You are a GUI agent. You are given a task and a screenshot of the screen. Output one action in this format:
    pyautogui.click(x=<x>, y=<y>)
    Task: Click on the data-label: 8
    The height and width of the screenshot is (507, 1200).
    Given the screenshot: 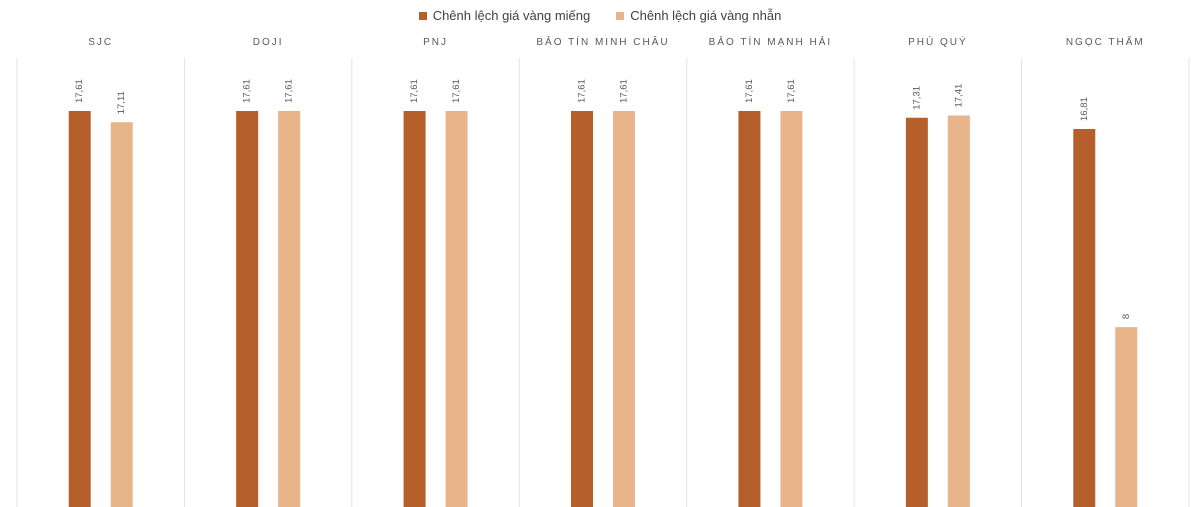 What is the action you would take?
    pyautogui.click(x=1126, y=316)
    